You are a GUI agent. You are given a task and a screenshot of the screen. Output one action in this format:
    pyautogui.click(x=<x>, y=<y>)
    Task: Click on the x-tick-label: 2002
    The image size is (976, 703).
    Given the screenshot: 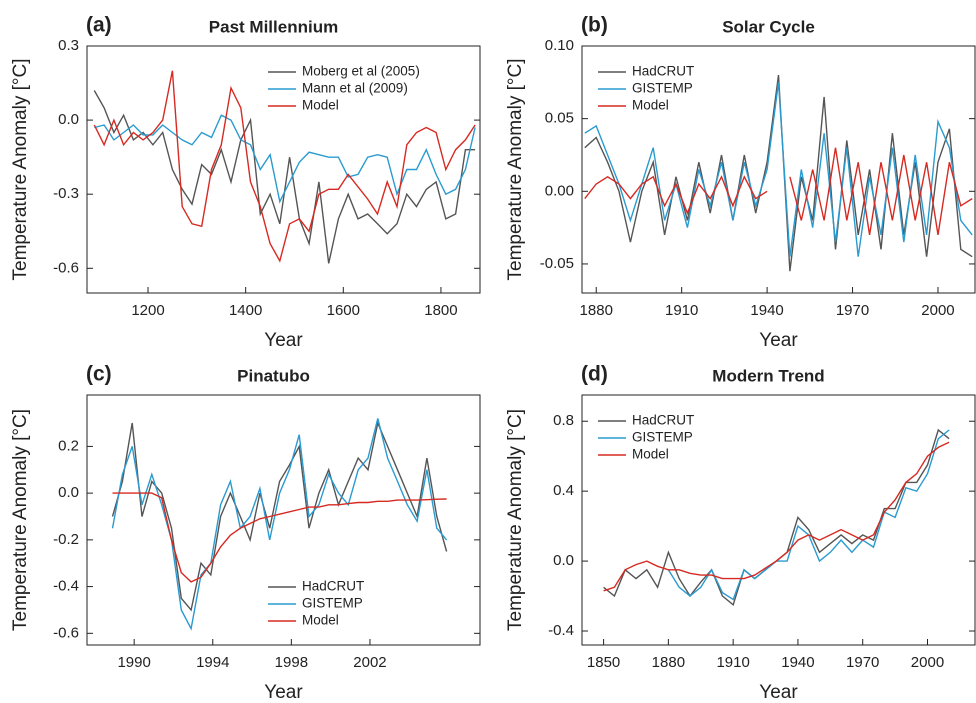 What is the action you would take?
    pyautogui.click(x=369, y=662)
    